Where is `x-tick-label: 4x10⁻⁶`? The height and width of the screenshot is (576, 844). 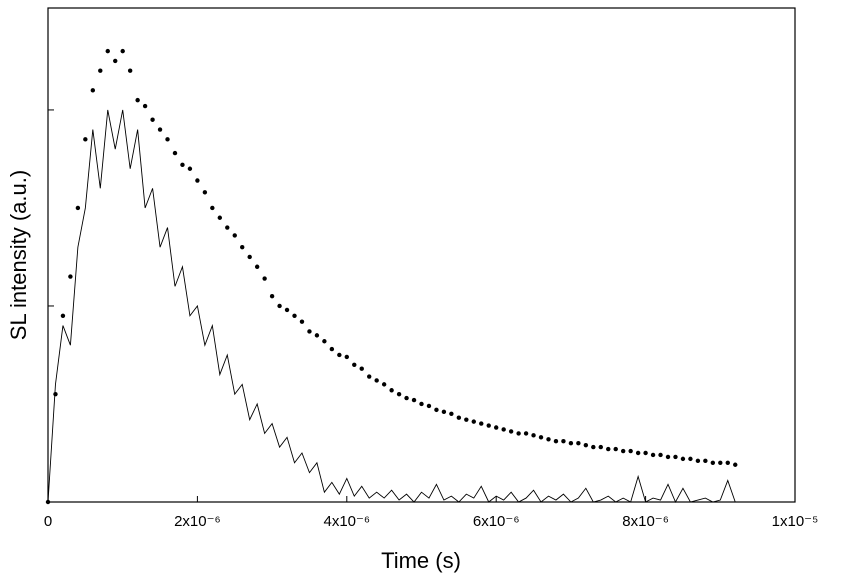
x-tick-label: 4x10⁻⁶ is located at coordinates (346, 521).